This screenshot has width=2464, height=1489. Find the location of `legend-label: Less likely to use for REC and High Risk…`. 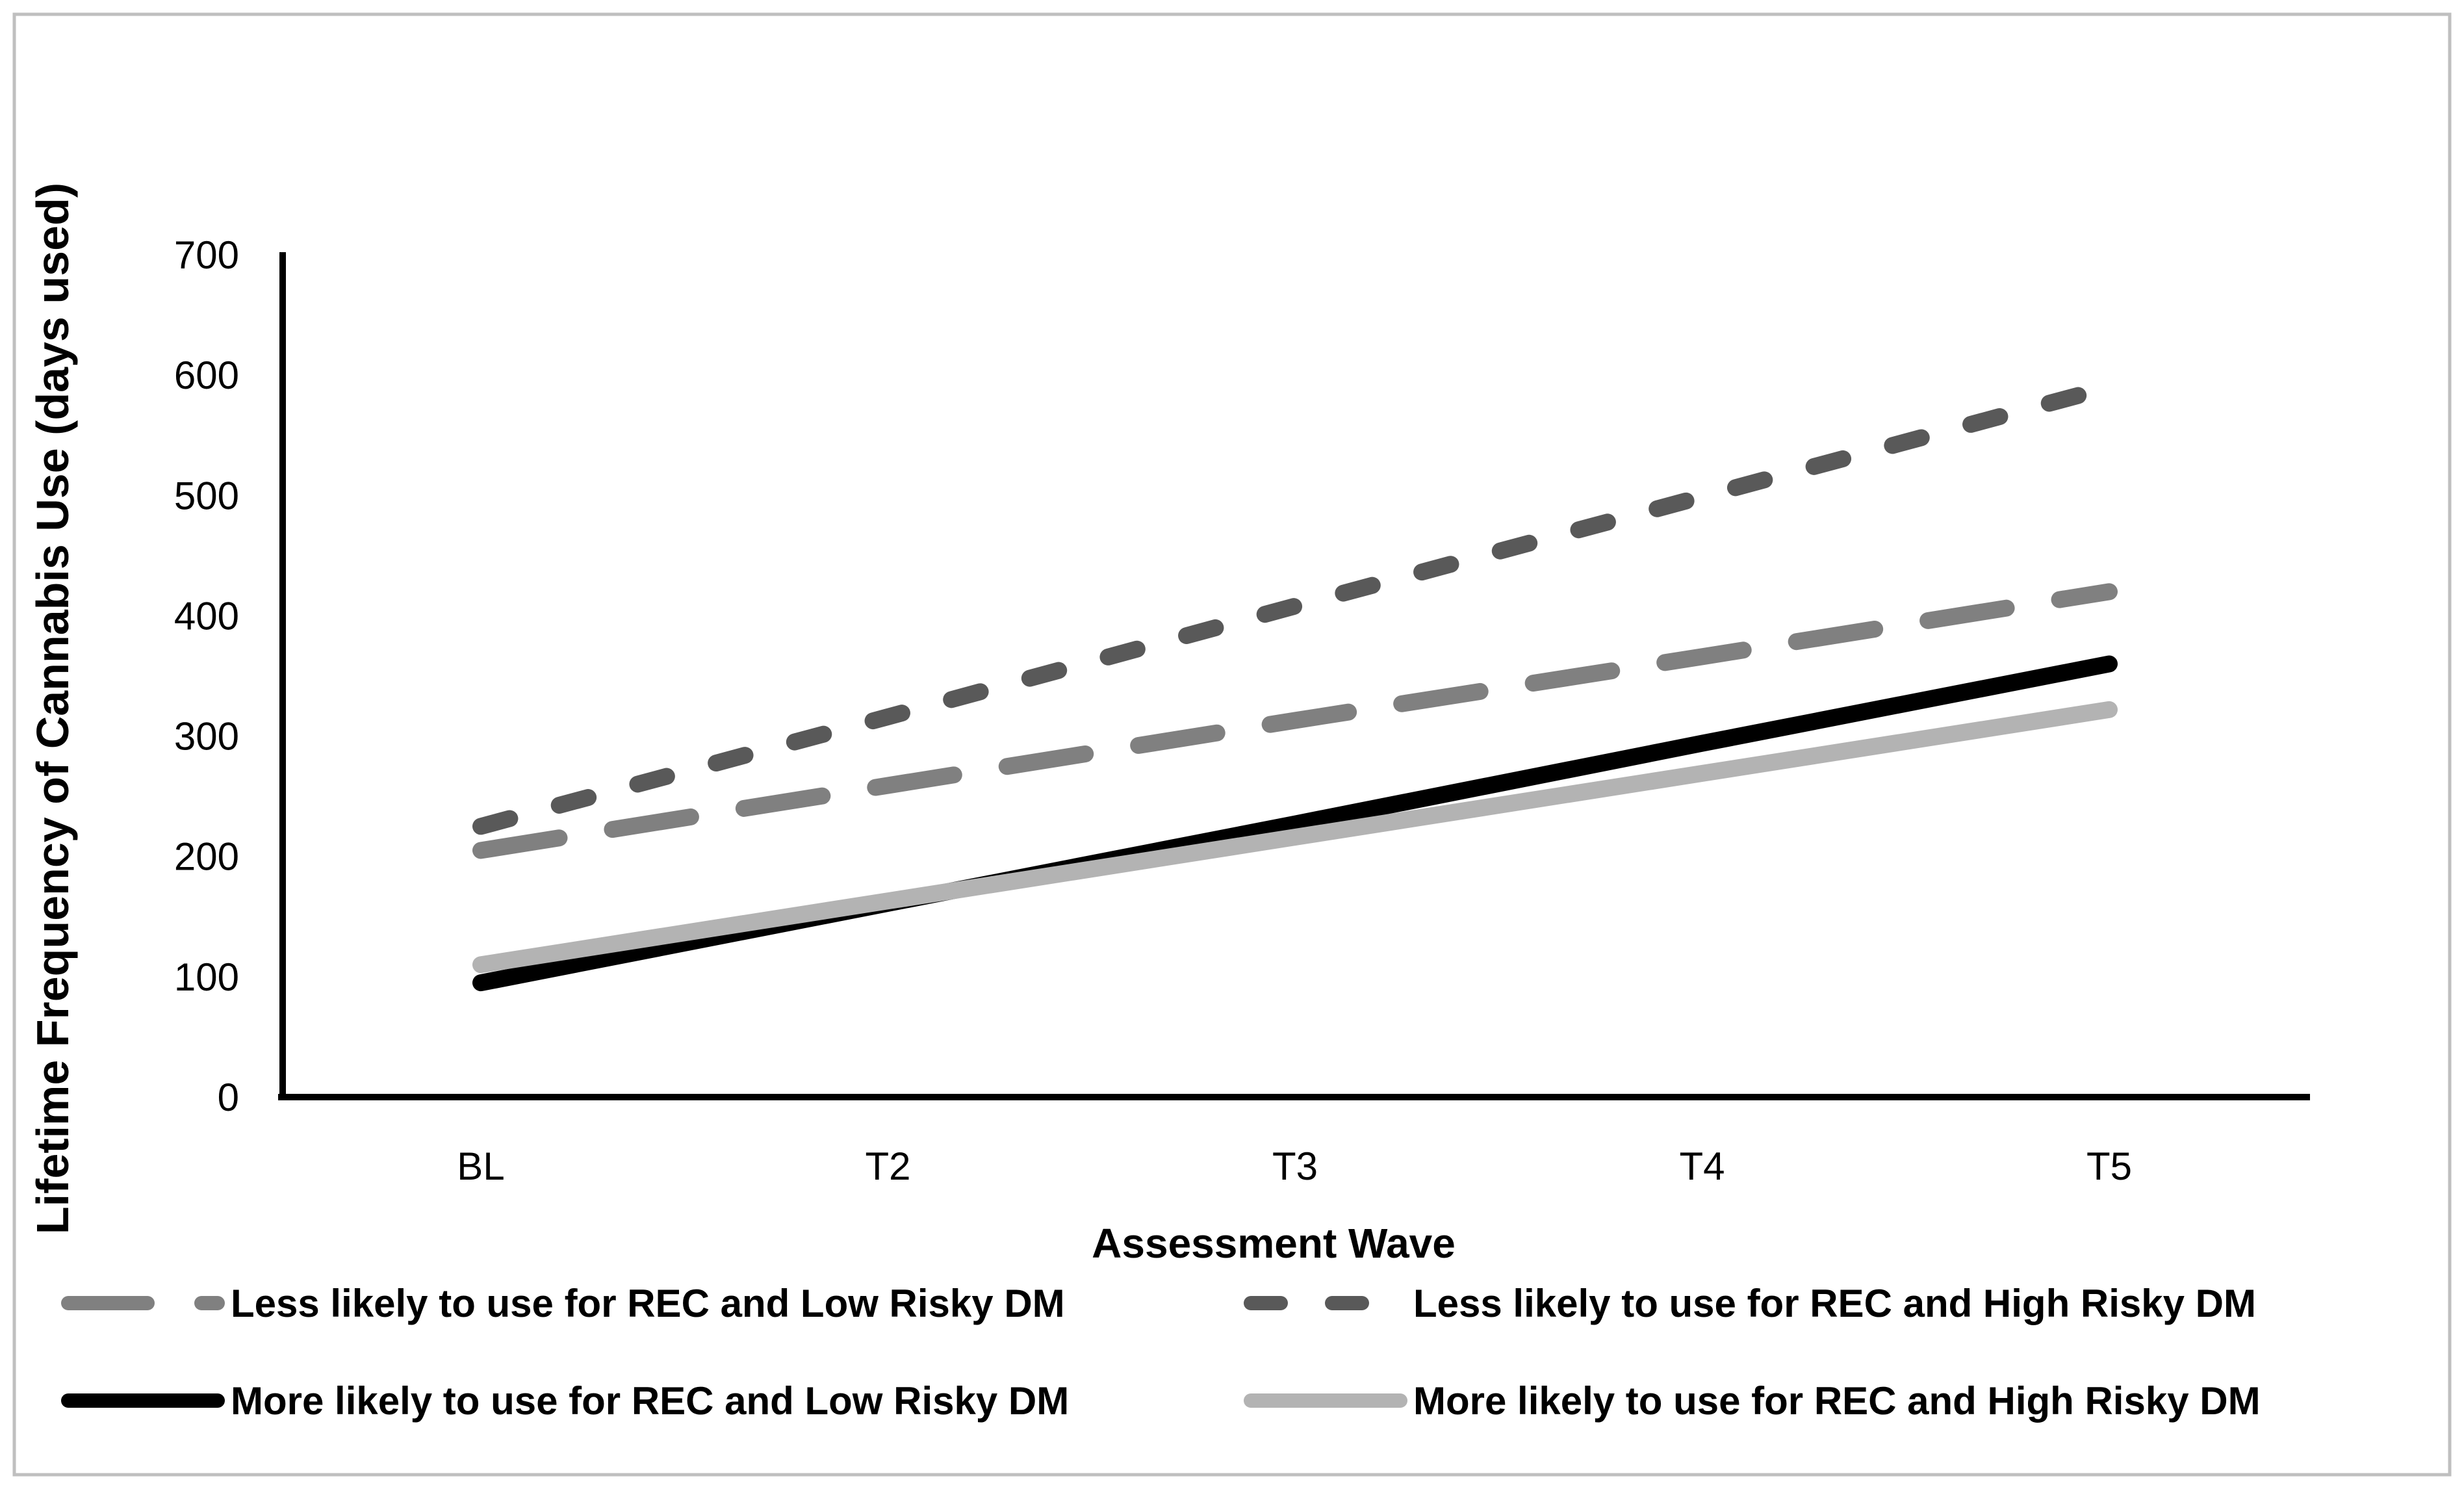

legend-label: Less likely to use for REC and High Risk… is located at coordinates (1834, 1303).